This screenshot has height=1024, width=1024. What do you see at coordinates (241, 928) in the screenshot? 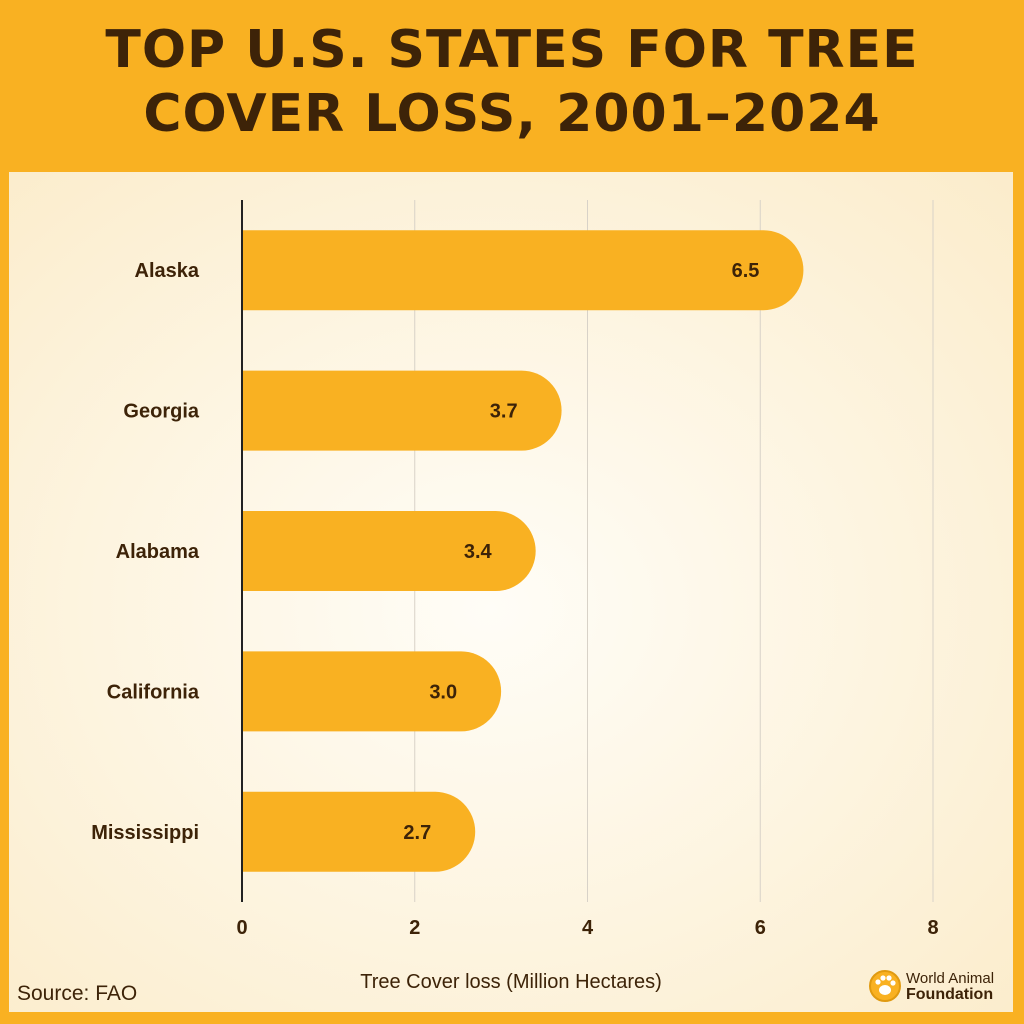
I see `x-tick-label-0: 0` at bounding box center [241, 928].